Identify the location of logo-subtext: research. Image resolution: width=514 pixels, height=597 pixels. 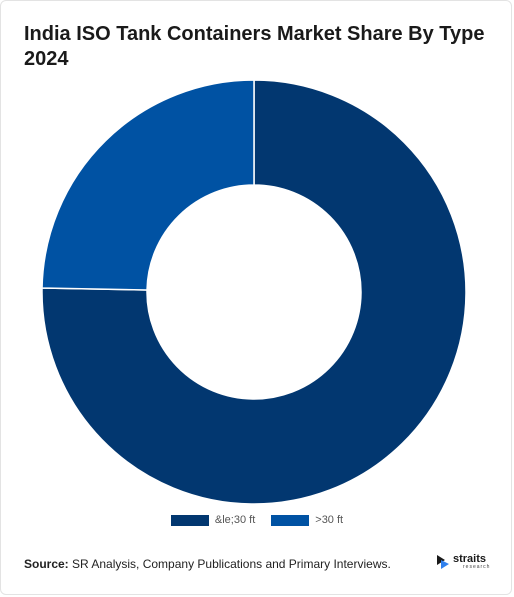
(477, 567).